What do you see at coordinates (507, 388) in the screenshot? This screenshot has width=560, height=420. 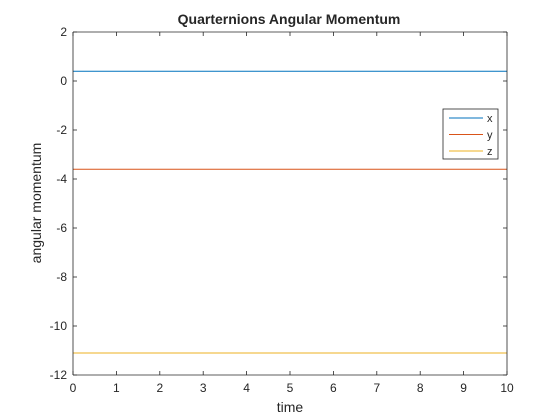 I see `x-tick-label: 10` at bounding box center [507, 388].